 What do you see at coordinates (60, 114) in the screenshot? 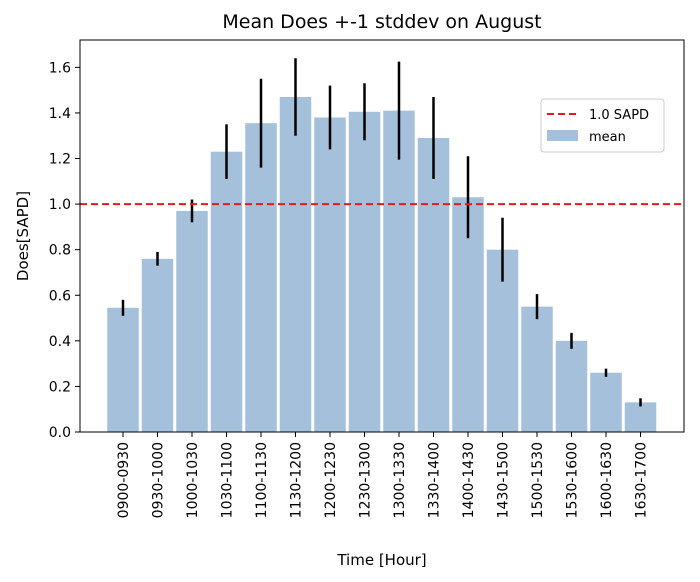
I see `y-tick-label: 1.4` at bounding box center [60, 114].